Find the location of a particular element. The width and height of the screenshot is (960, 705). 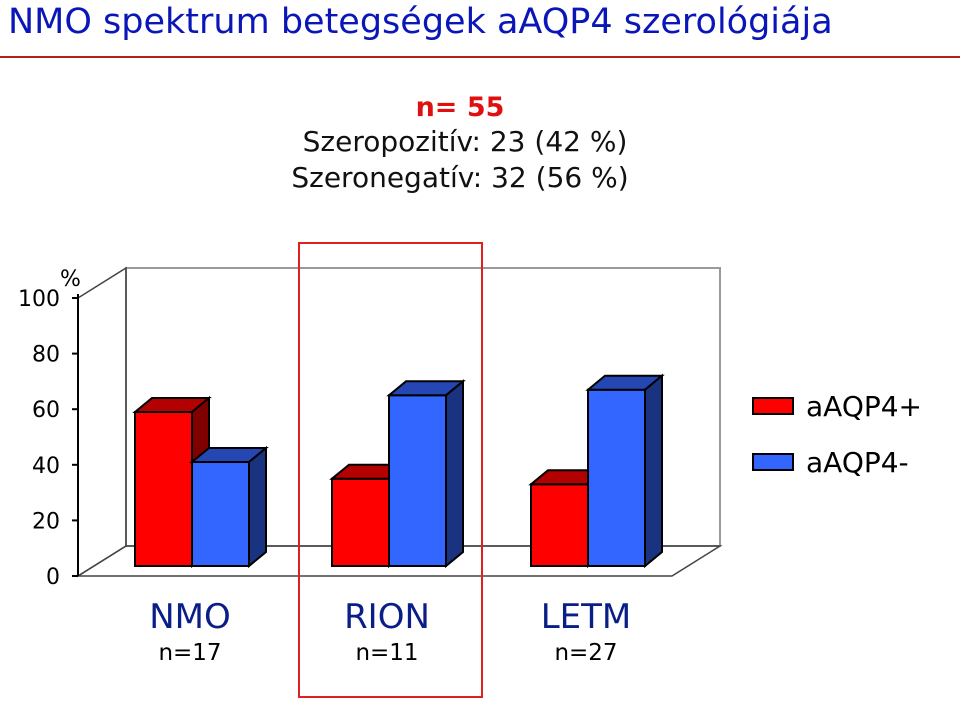

y-tick-label: 100 is located at coordinates (39, 299).